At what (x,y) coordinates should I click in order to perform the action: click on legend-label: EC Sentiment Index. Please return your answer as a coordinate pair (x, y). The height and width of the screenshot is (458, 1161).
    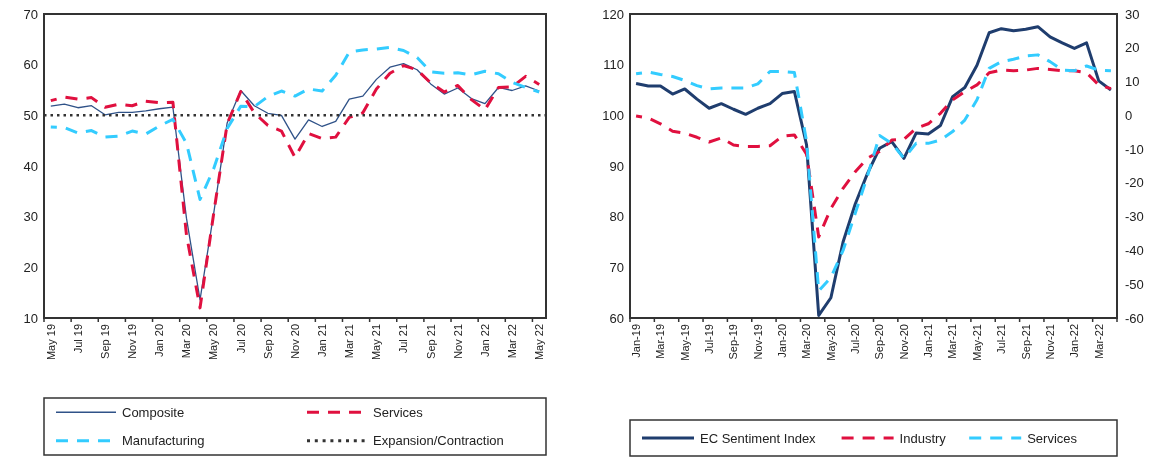
    Looking at the image, I should click on (758, 438).